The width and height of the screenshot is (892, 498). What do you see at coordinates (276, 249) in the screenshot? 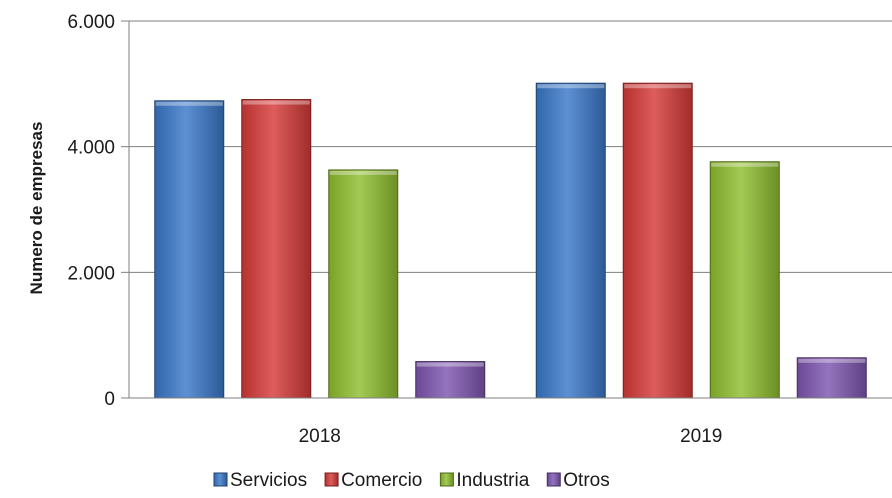
I see `bar-comercio-2018` at bounding box center [276, 249].